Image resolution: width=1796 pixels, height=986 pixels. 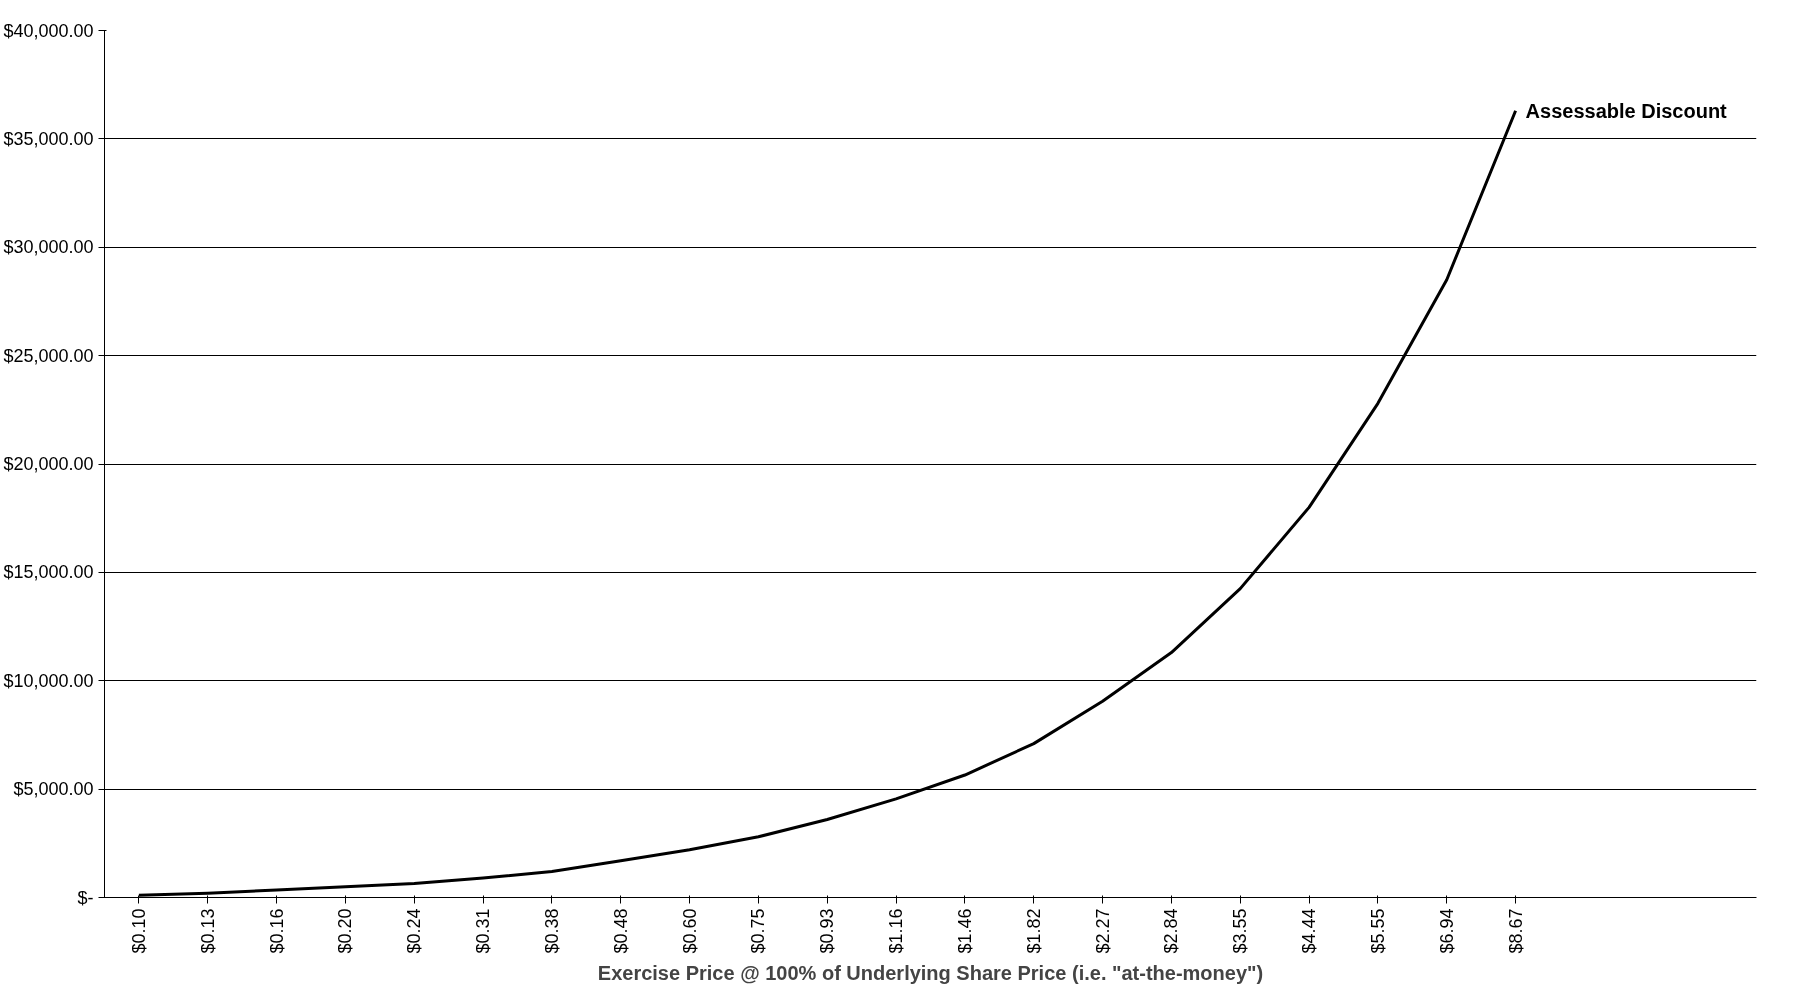 What do you see at coordinates (48, 30) in the screenshot?
I see `y-tick-label: $40,000.00` at bounding box center [48, 30].